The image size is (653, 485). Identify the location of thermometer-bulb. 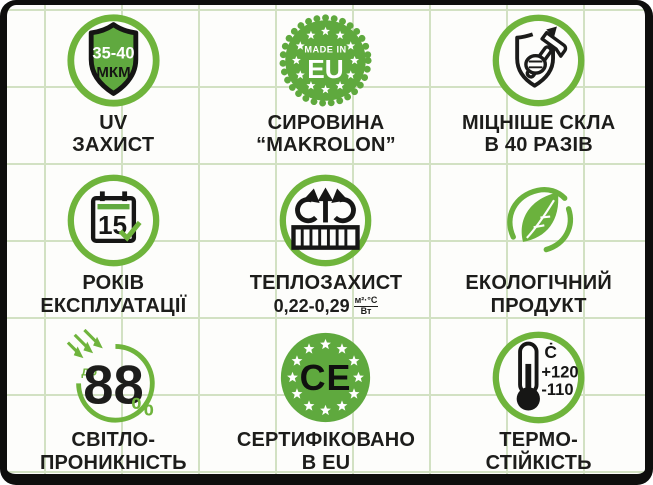
(528, 399).